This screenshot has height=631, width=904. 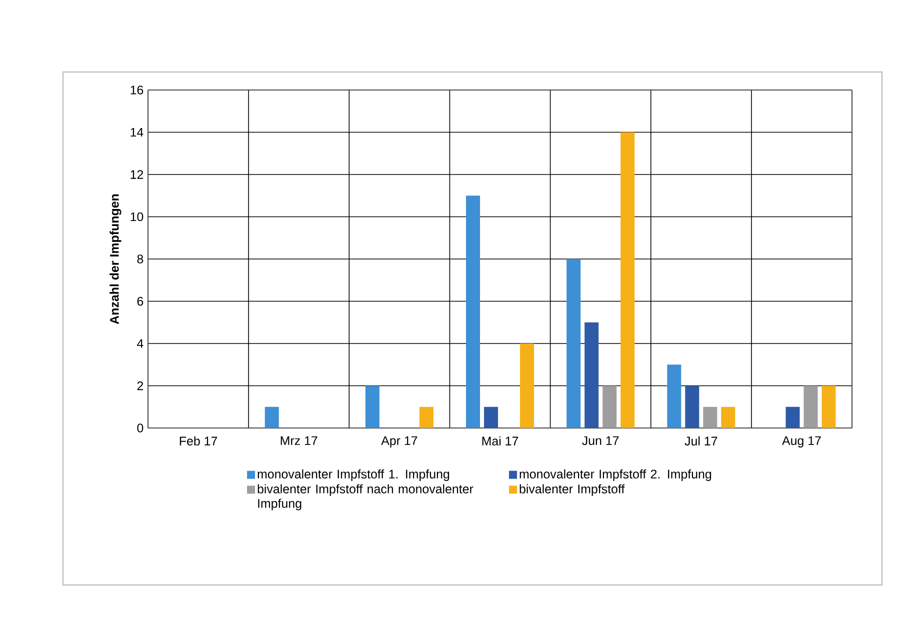 What do you see at coordinates (616, 475) in the screenshot?
I see `legend-label: monovalenter Impfstoff 2. Impfung` at bounding box center [616, 475].